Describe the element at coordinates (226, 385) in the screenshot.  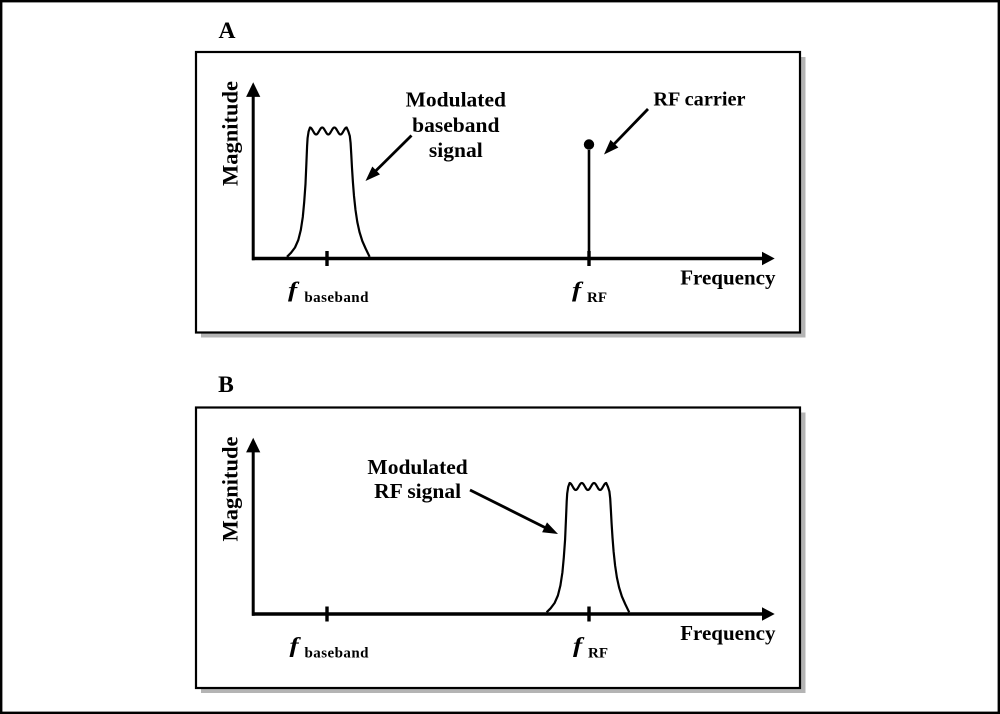
I see `svg-text: B` at that location.